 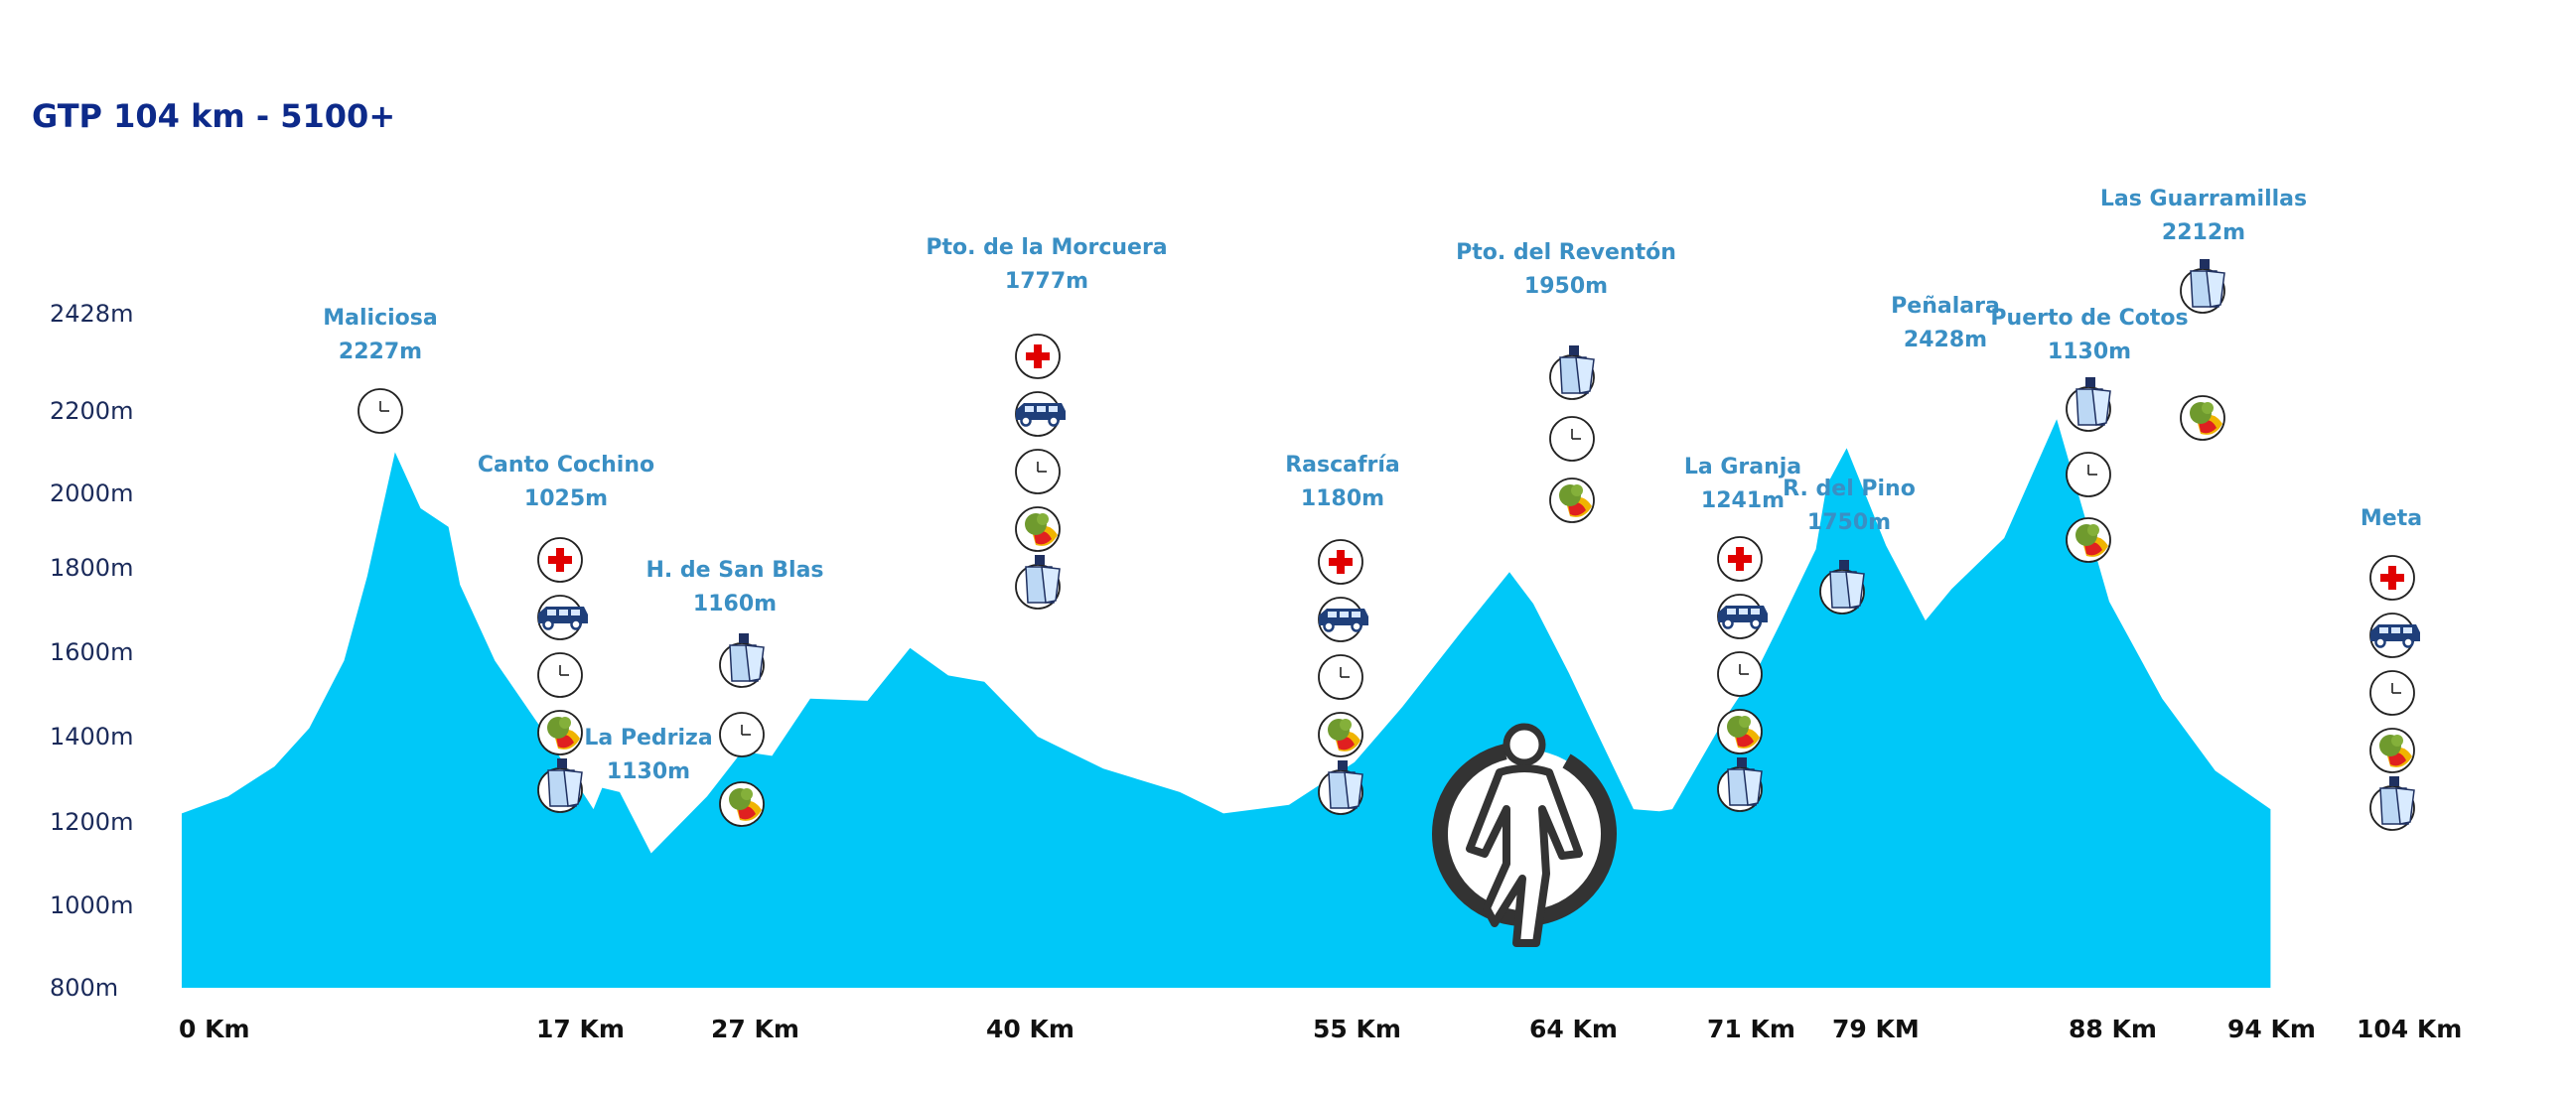 What do you see at coordinates (566, 498) in the screenshot?
I see `waypoint-elevation: 1025m` at bounding box center [566, 498].